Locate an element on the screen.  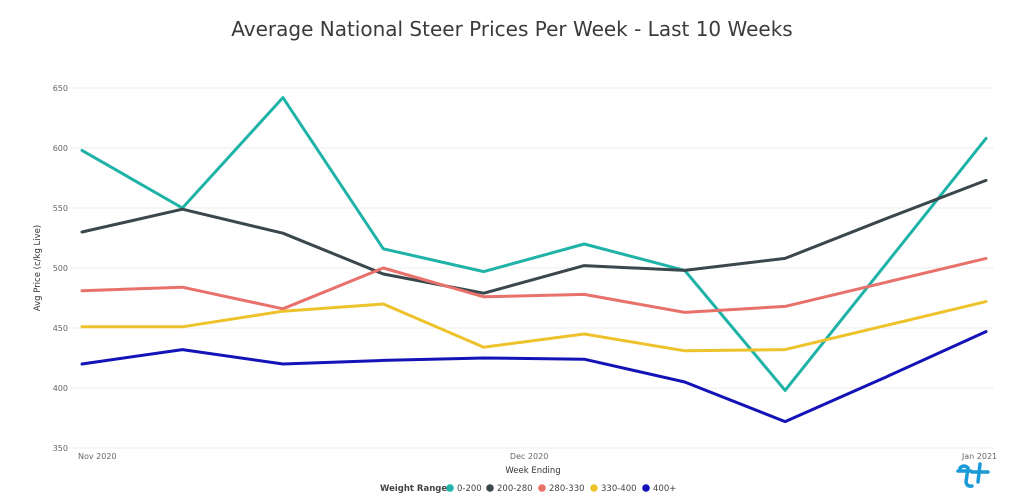
x-tick-label: Nov 2020 is located at coordinates (97, 456).